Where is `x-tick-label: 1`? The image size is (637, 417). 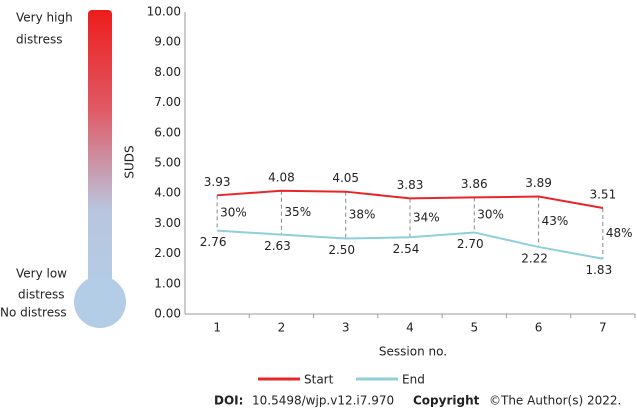
x-tick-label: 1 is located at coordinates (217, 328).